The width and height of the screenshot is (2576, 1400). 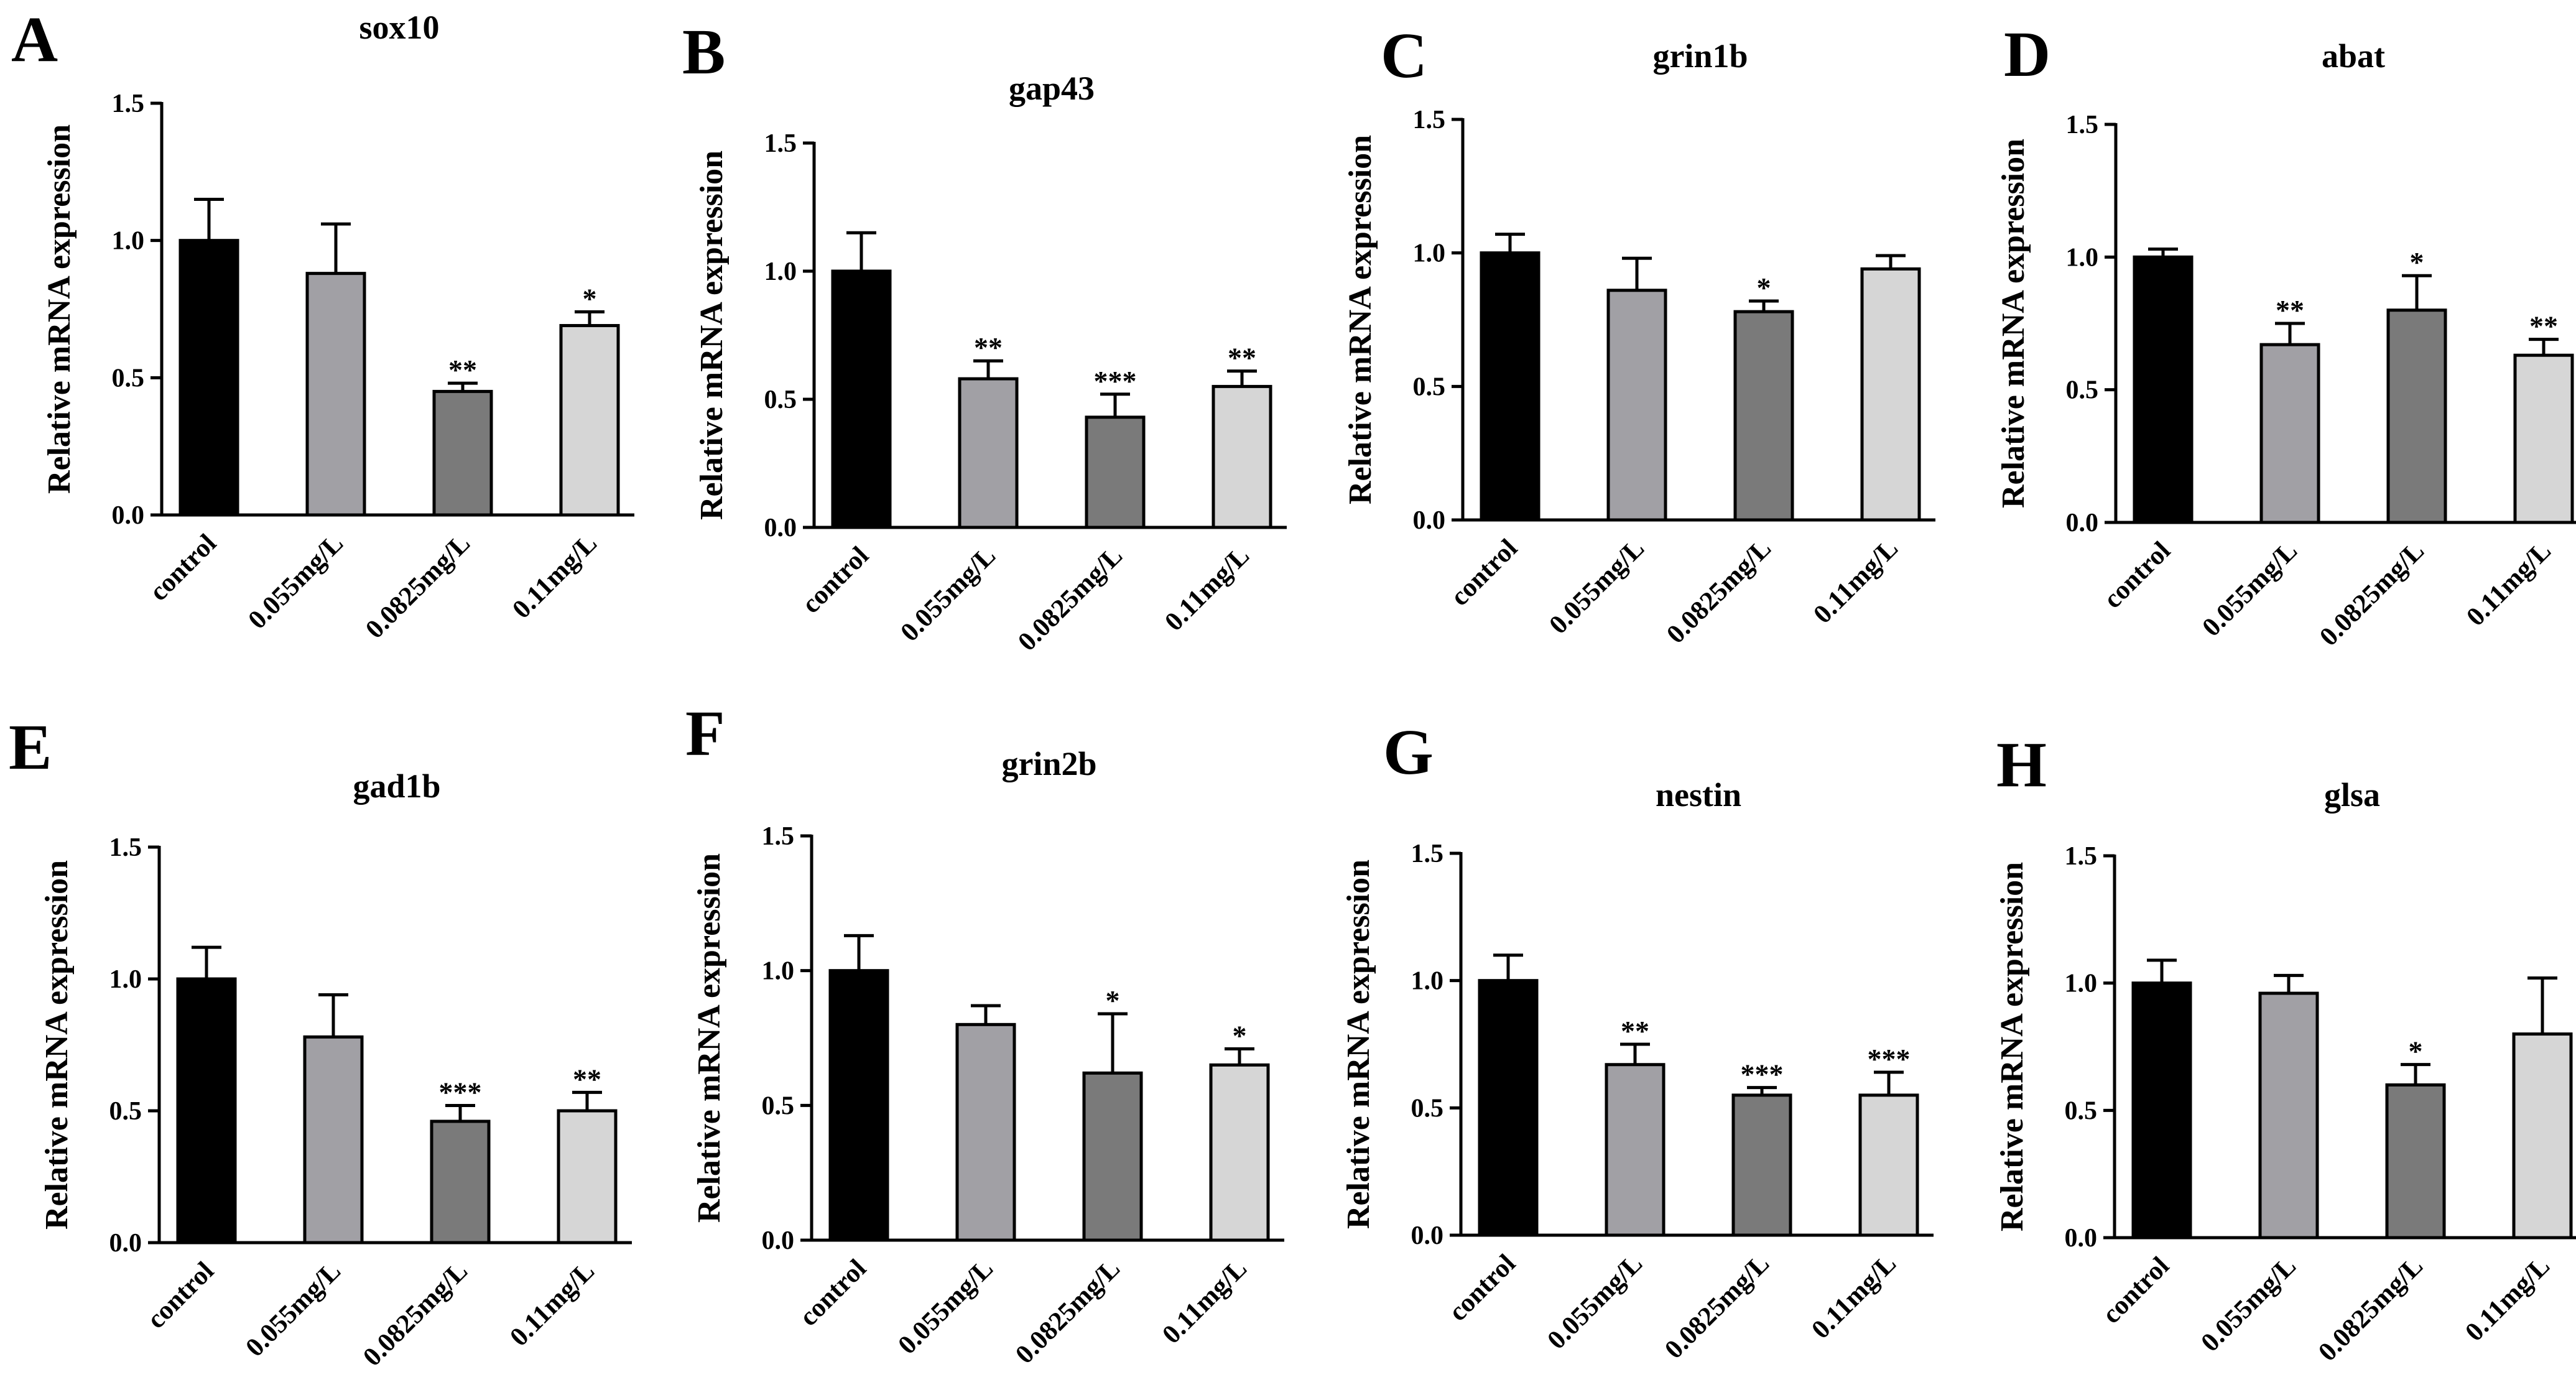 I want to click on panel-letter: E, so click(x=31, y=747).